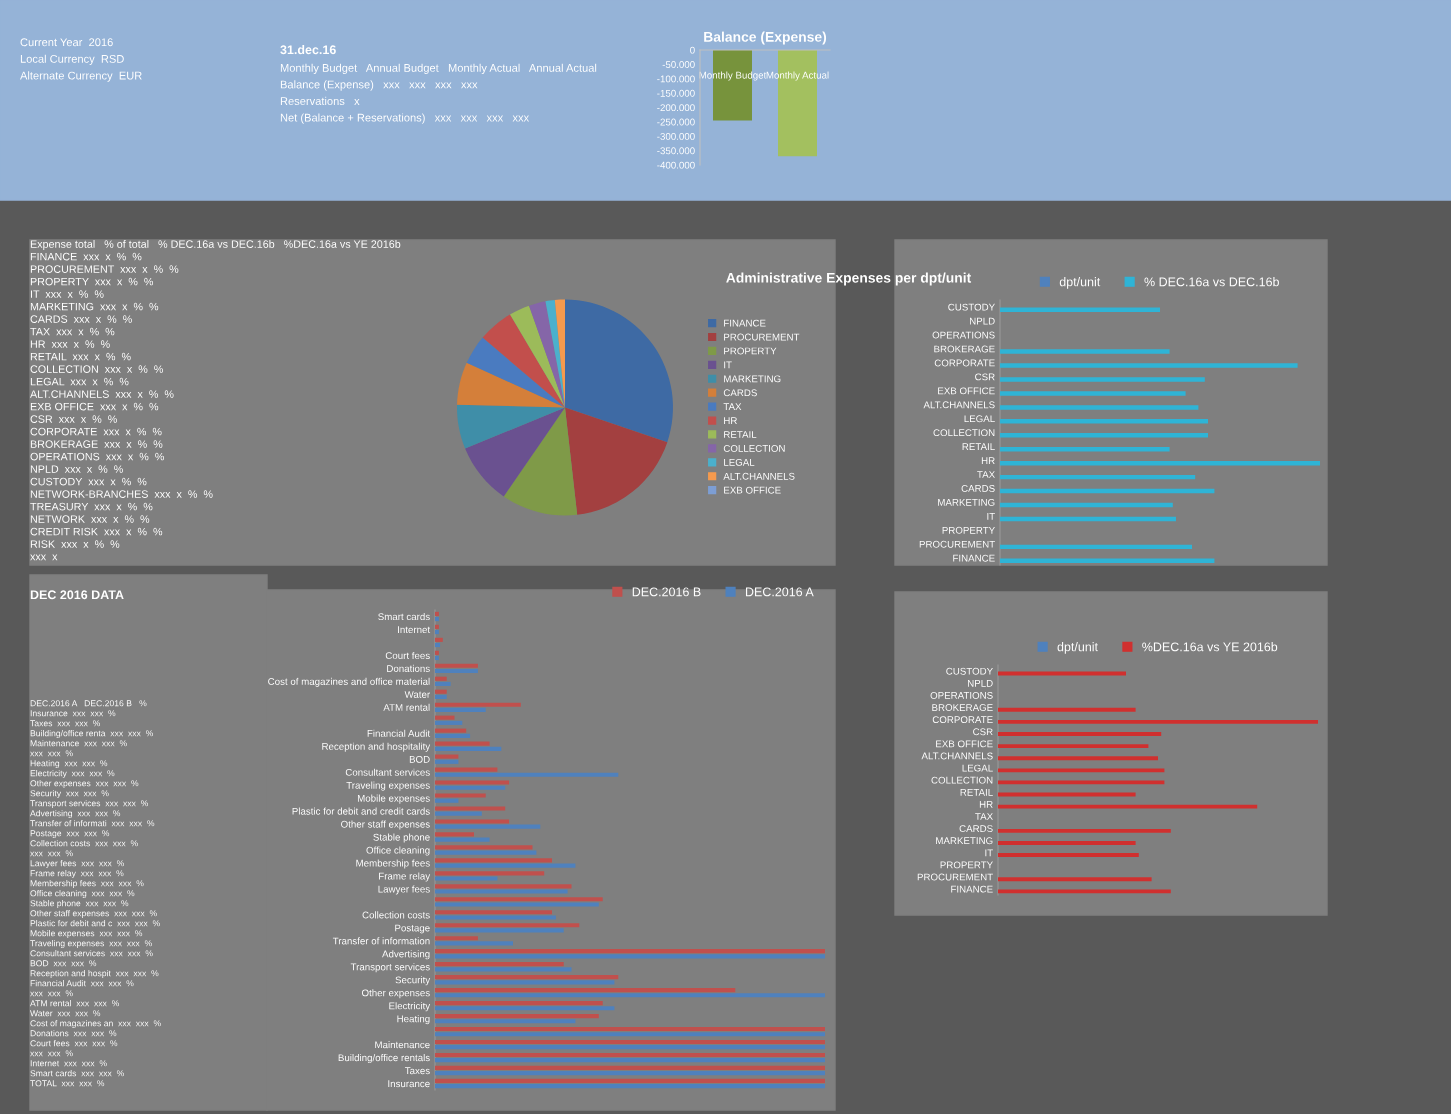  Describe the element at coordinates (73, 419) in the screenshot. I see `text: CSR xxx x % %` at that location.